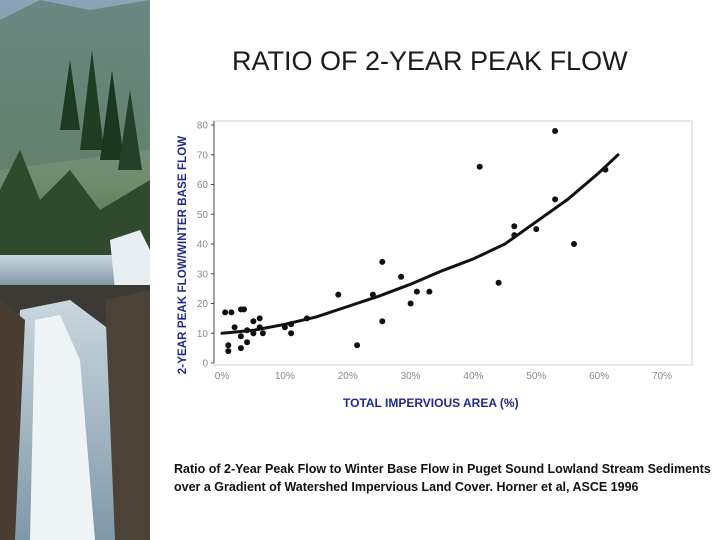  Describe the element at coordinates (536, 376) in the screenshot. I see `x-tick-label: 50%` at that location.